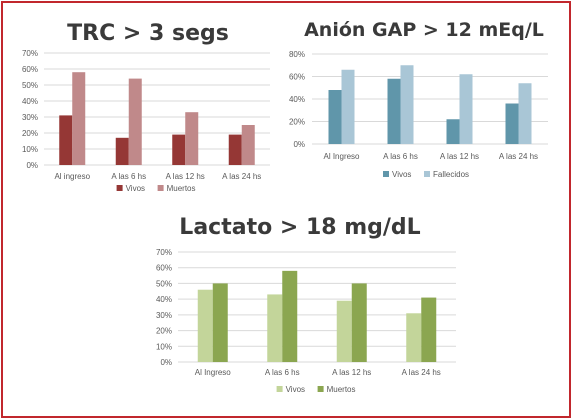 The width and height of the screenshot is (572, 419). What do you see at coordinates (424, 30) in the screenshot?
I see `chart-title: Anión GAP > 12 mEq/L` at bounding box center [424, 30].